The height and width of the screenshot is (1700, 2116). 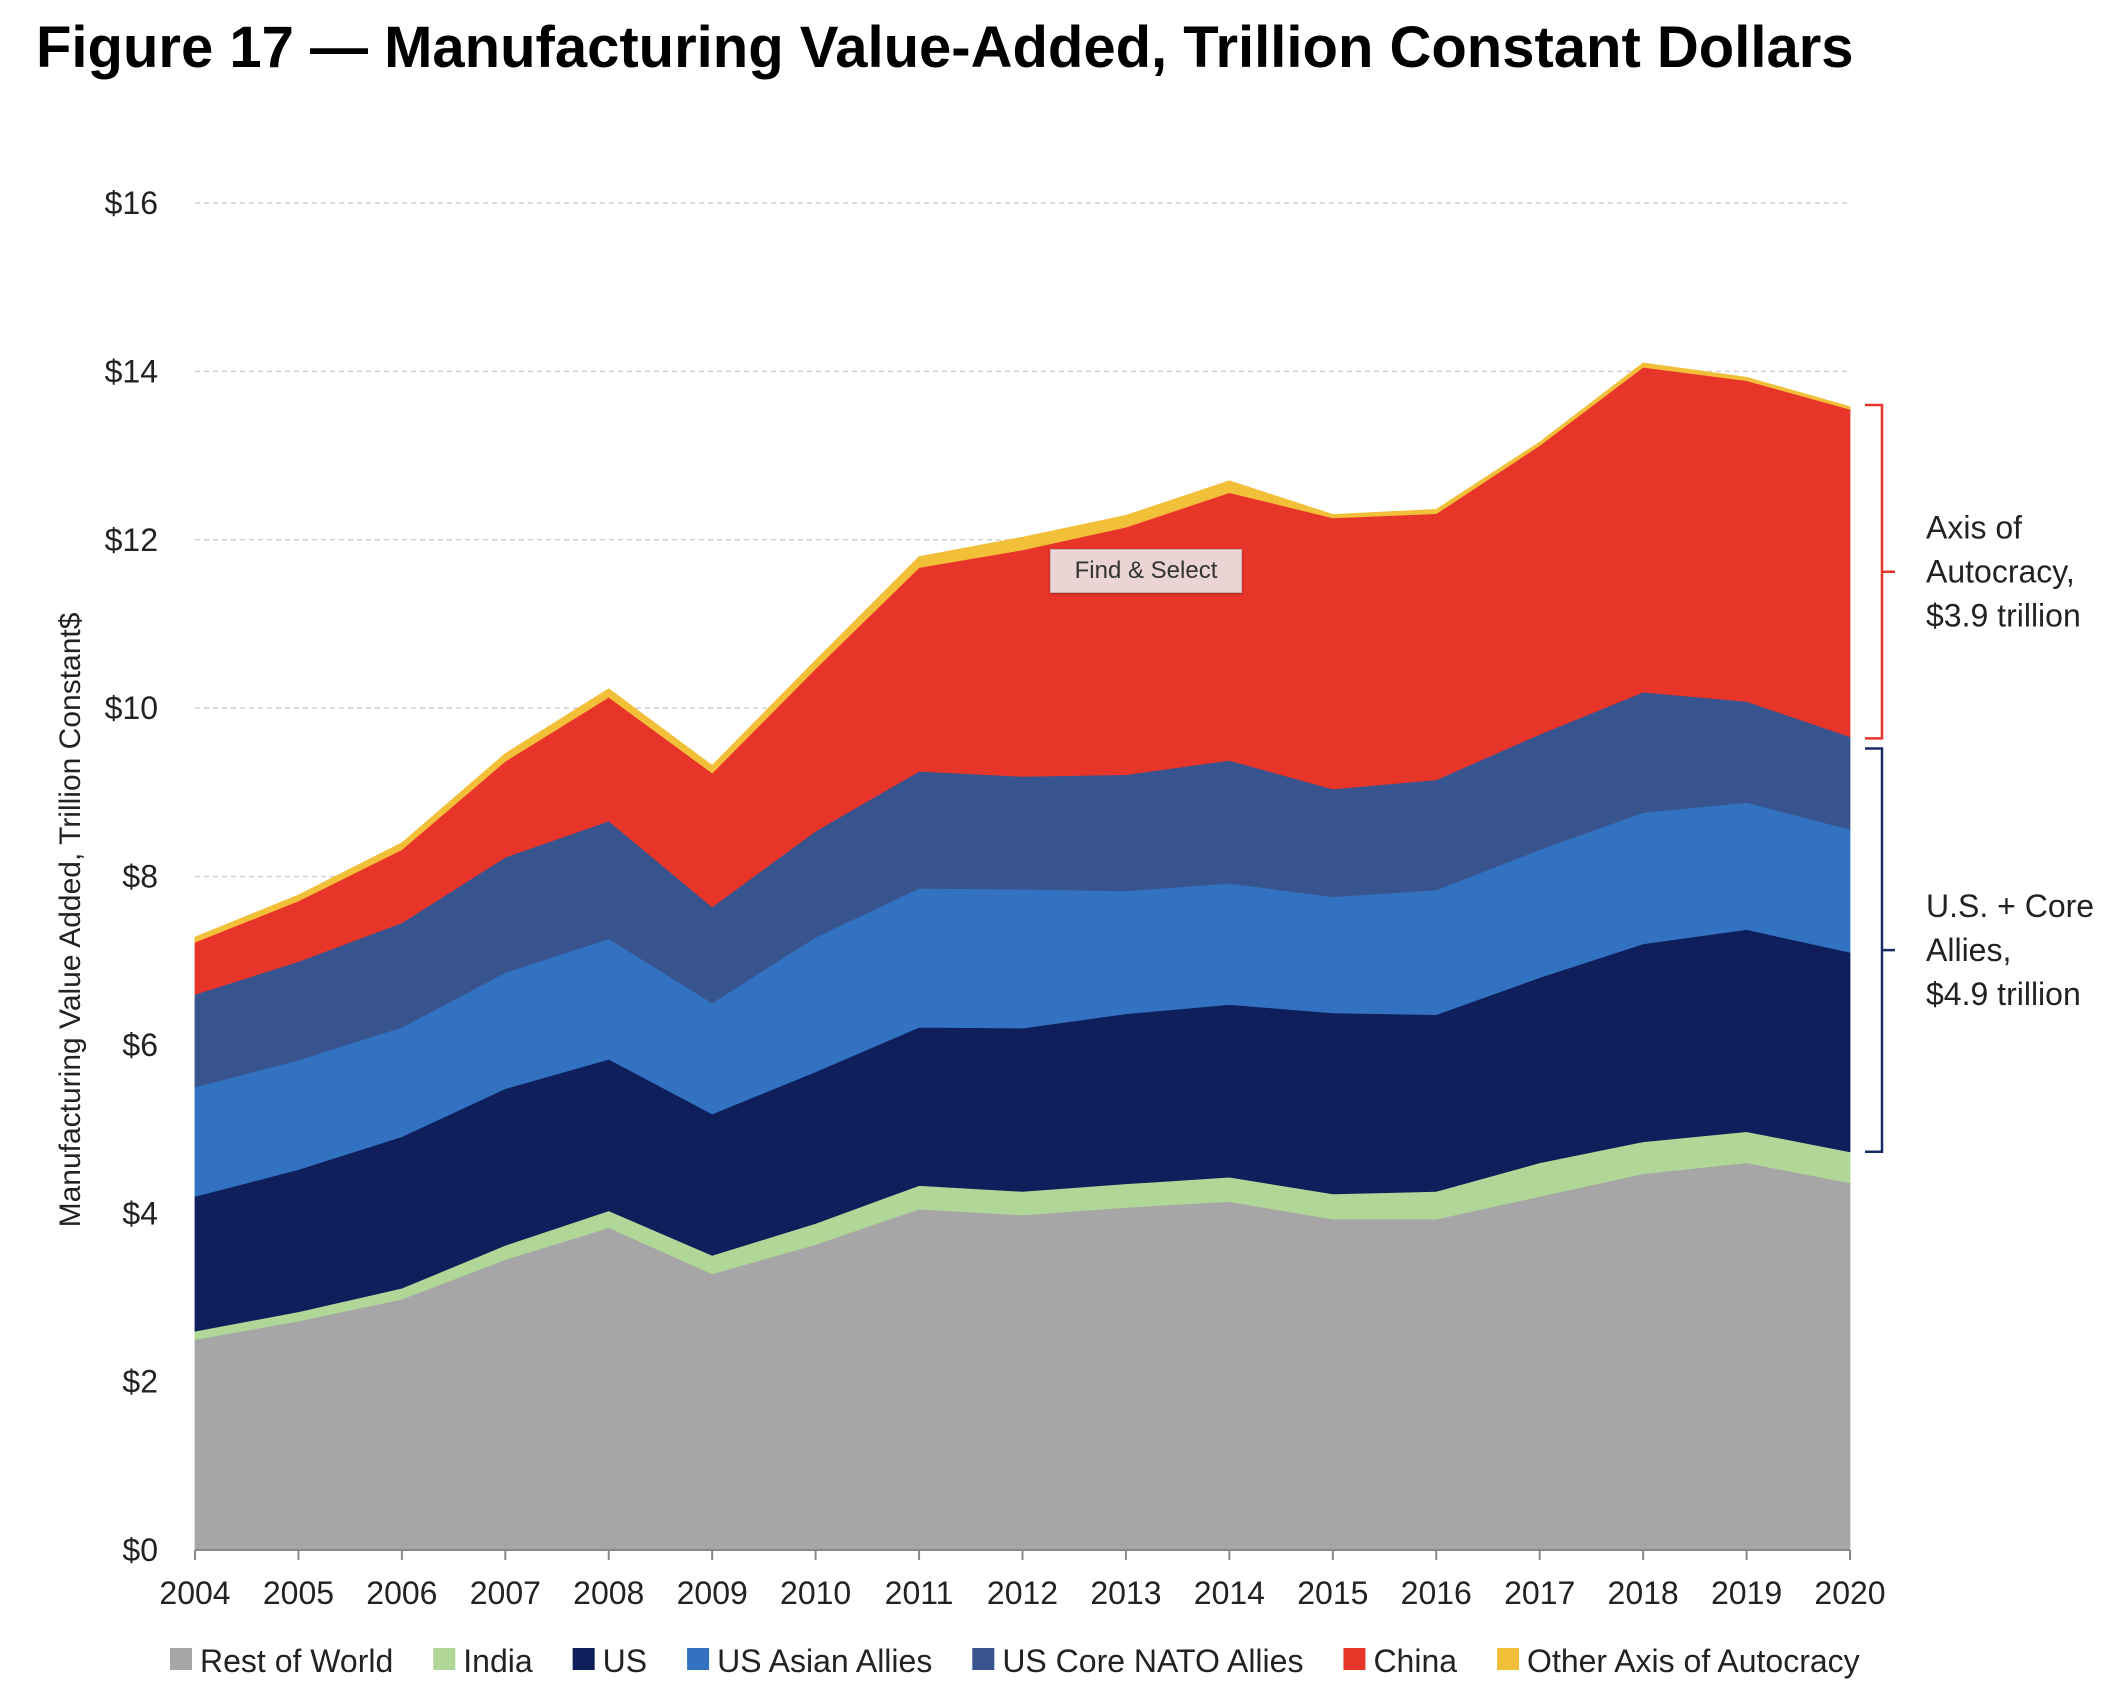 What do you see at coordinates (1539, 1593) in the screenshot?
I see `x-tick-label: 2017` at bounding box center [1539, 1593].